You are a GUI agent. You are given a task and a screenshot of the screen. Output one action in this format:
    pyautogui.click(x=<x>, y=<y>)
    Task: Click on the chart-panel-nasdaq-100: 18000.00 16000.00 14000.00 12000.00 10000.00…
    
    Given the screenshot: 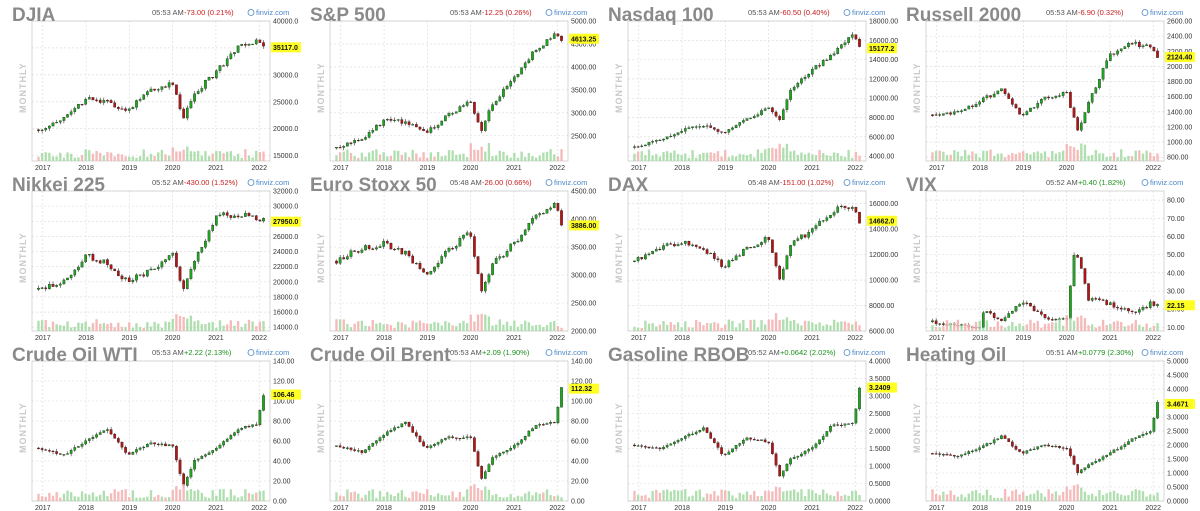 What is the action you would take?
    pyautogui.click(x=749, y=86)
    